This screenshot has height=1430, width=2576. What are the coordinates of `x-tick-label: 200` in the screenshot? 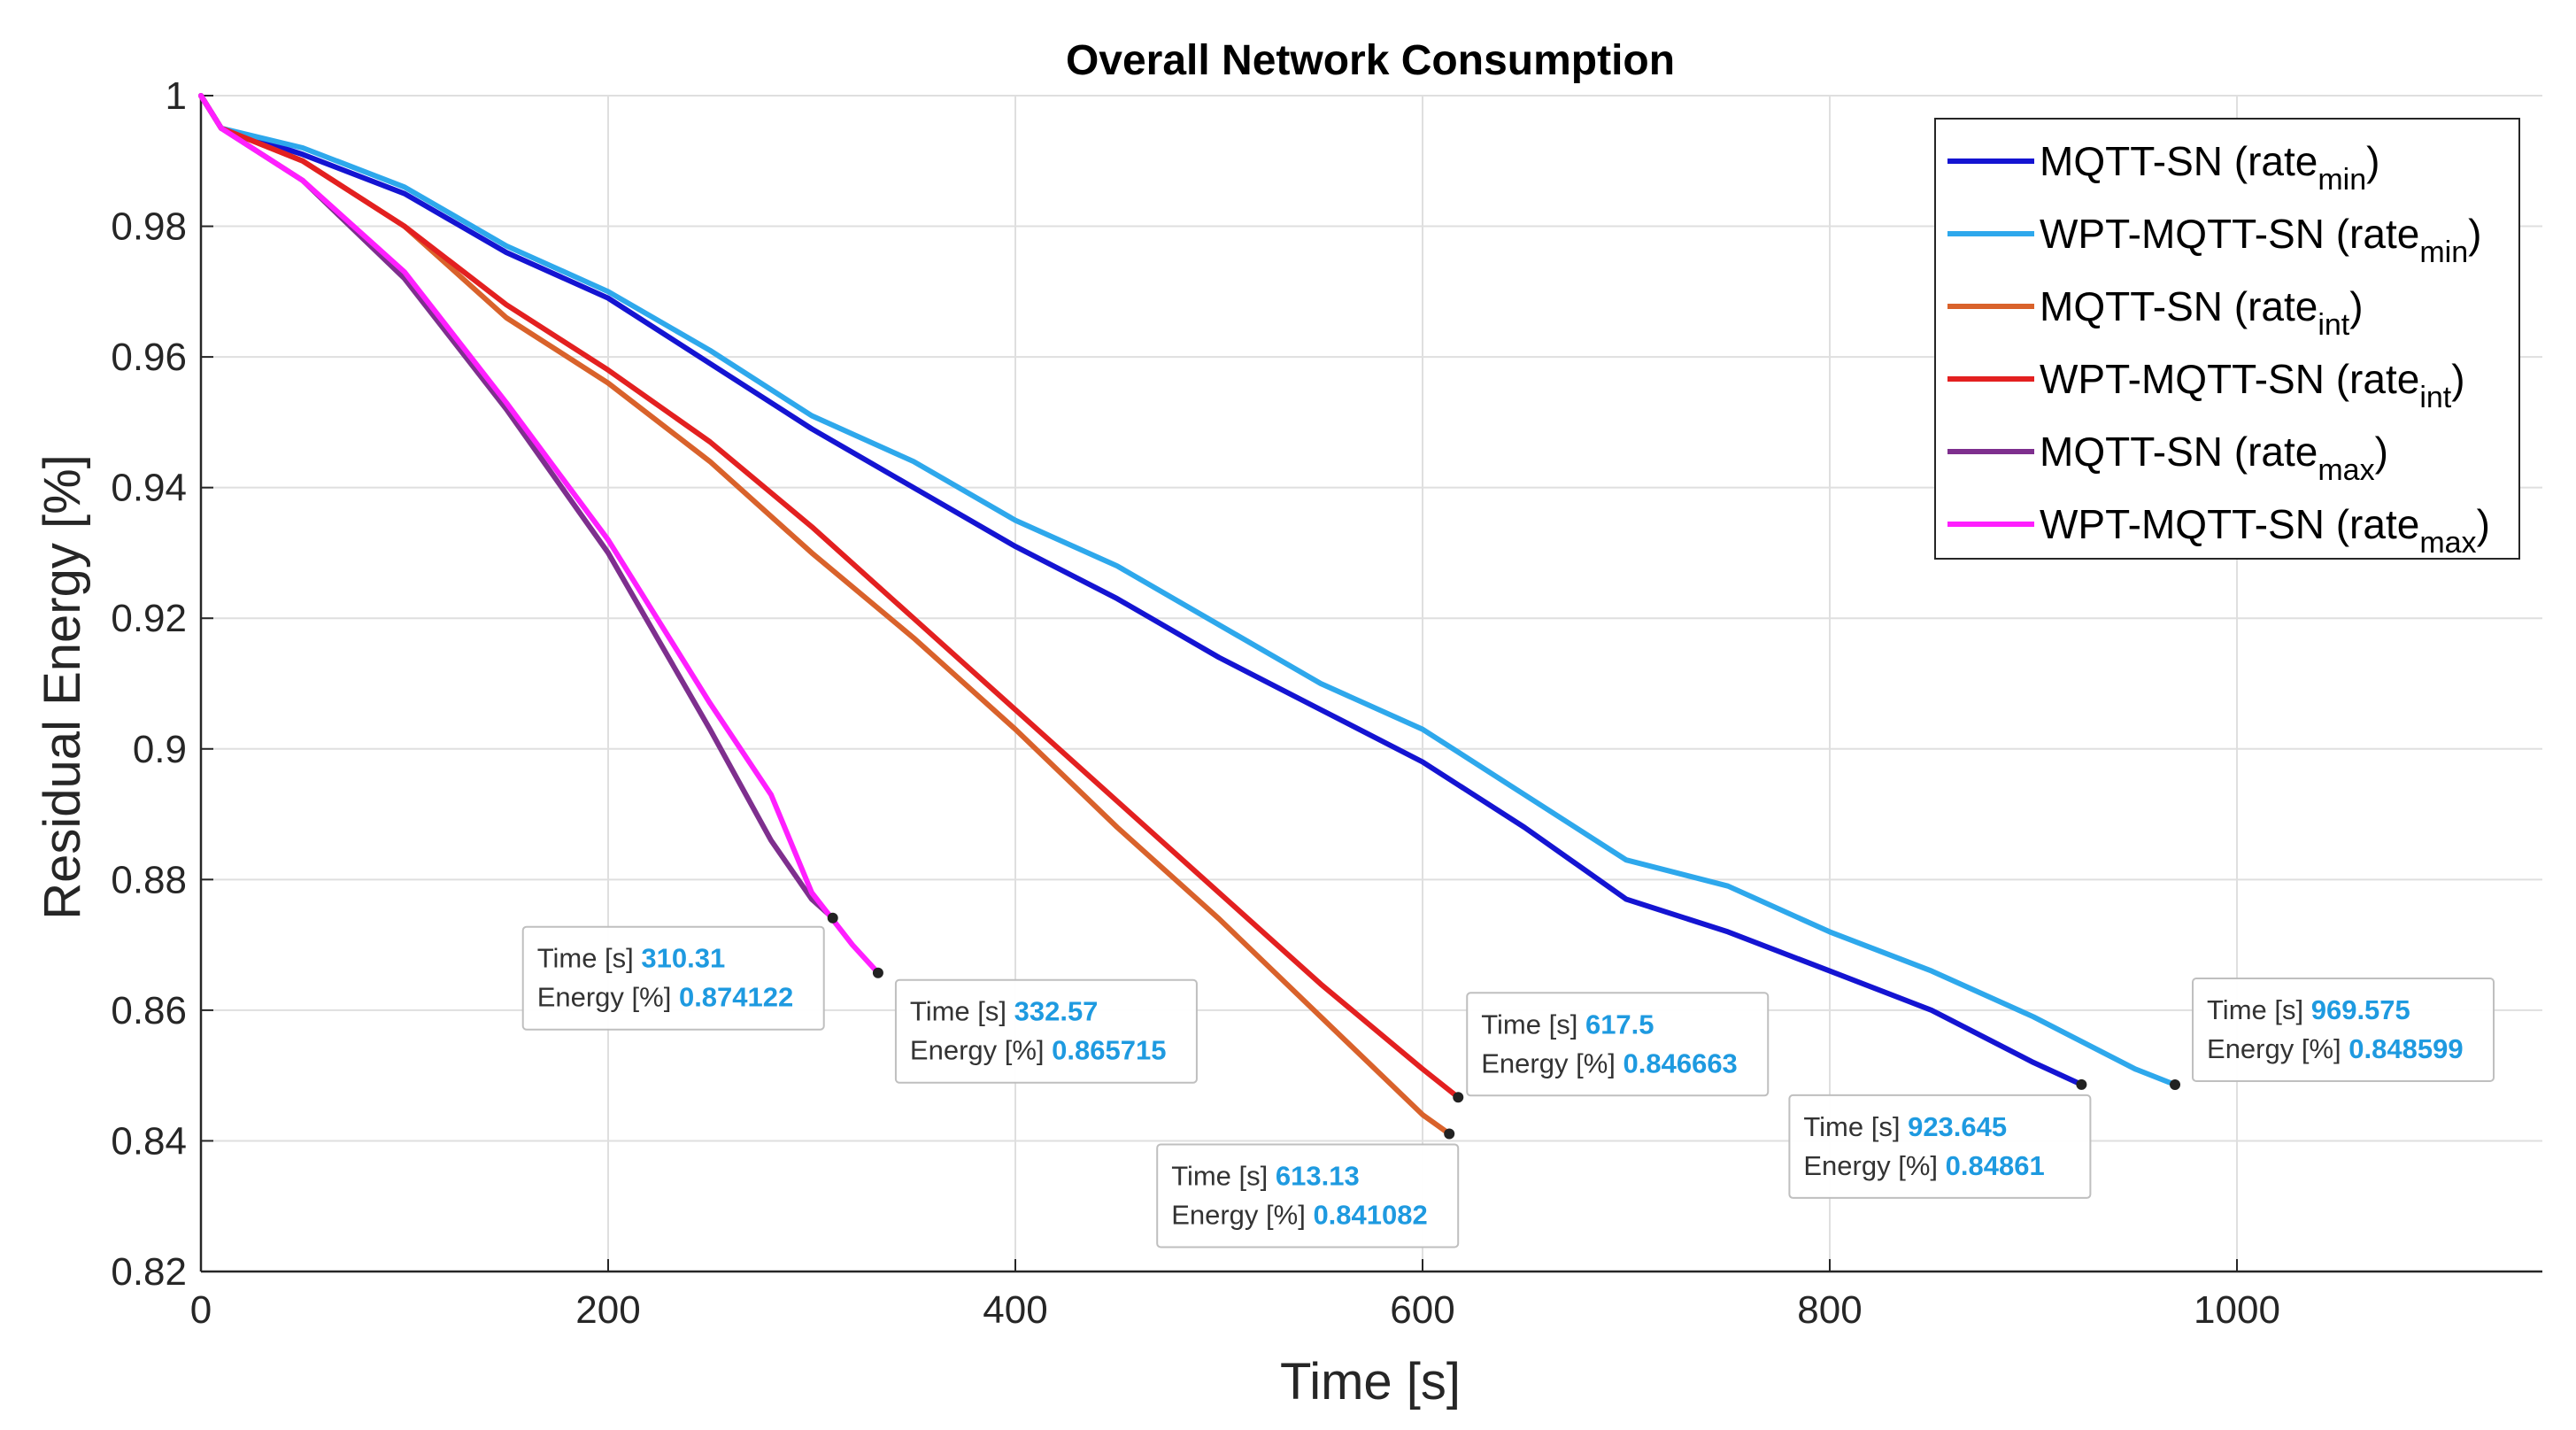 It's located at (607, 1310).